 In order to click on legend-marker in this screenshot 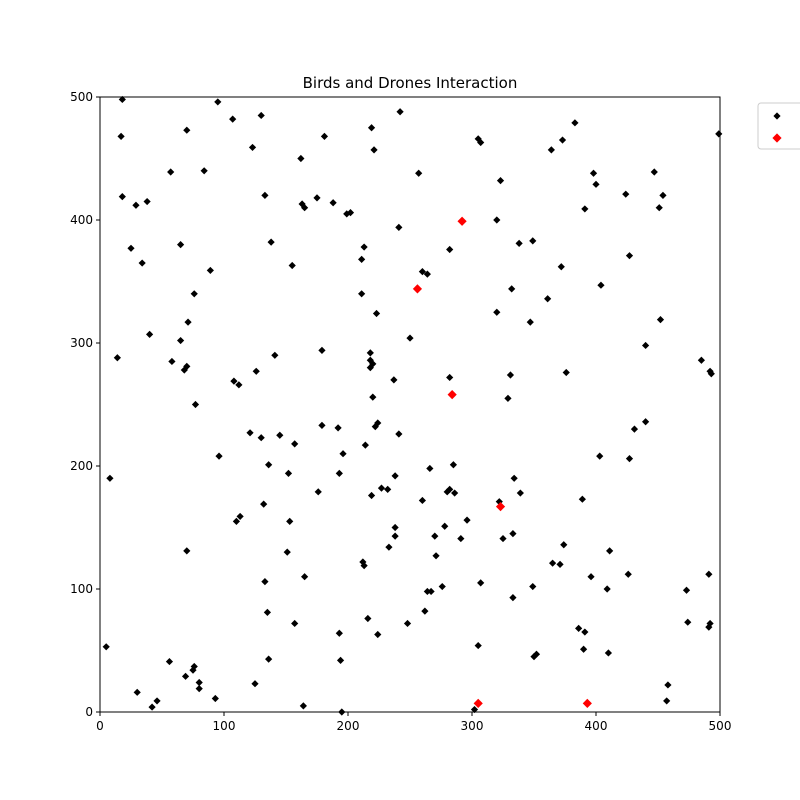, I will do `click(777, 138)`.